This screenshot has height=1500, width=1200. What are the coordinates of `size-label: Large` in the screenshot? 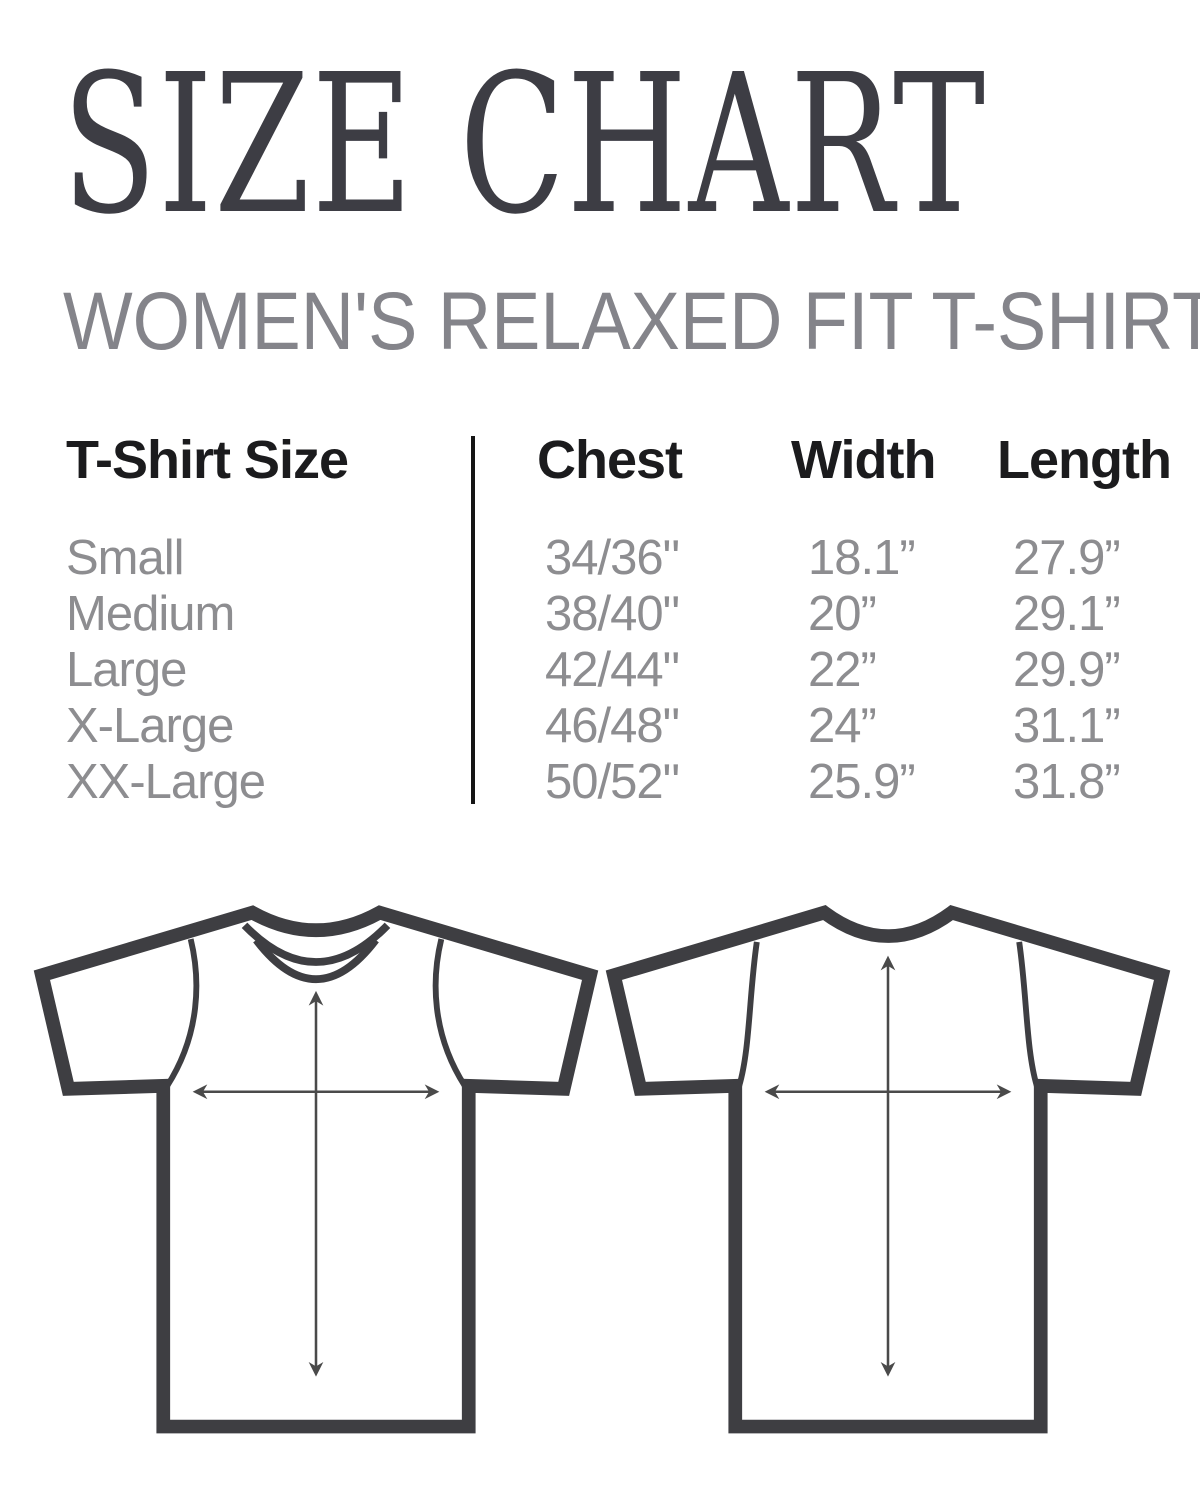 It's located at (126, 670).